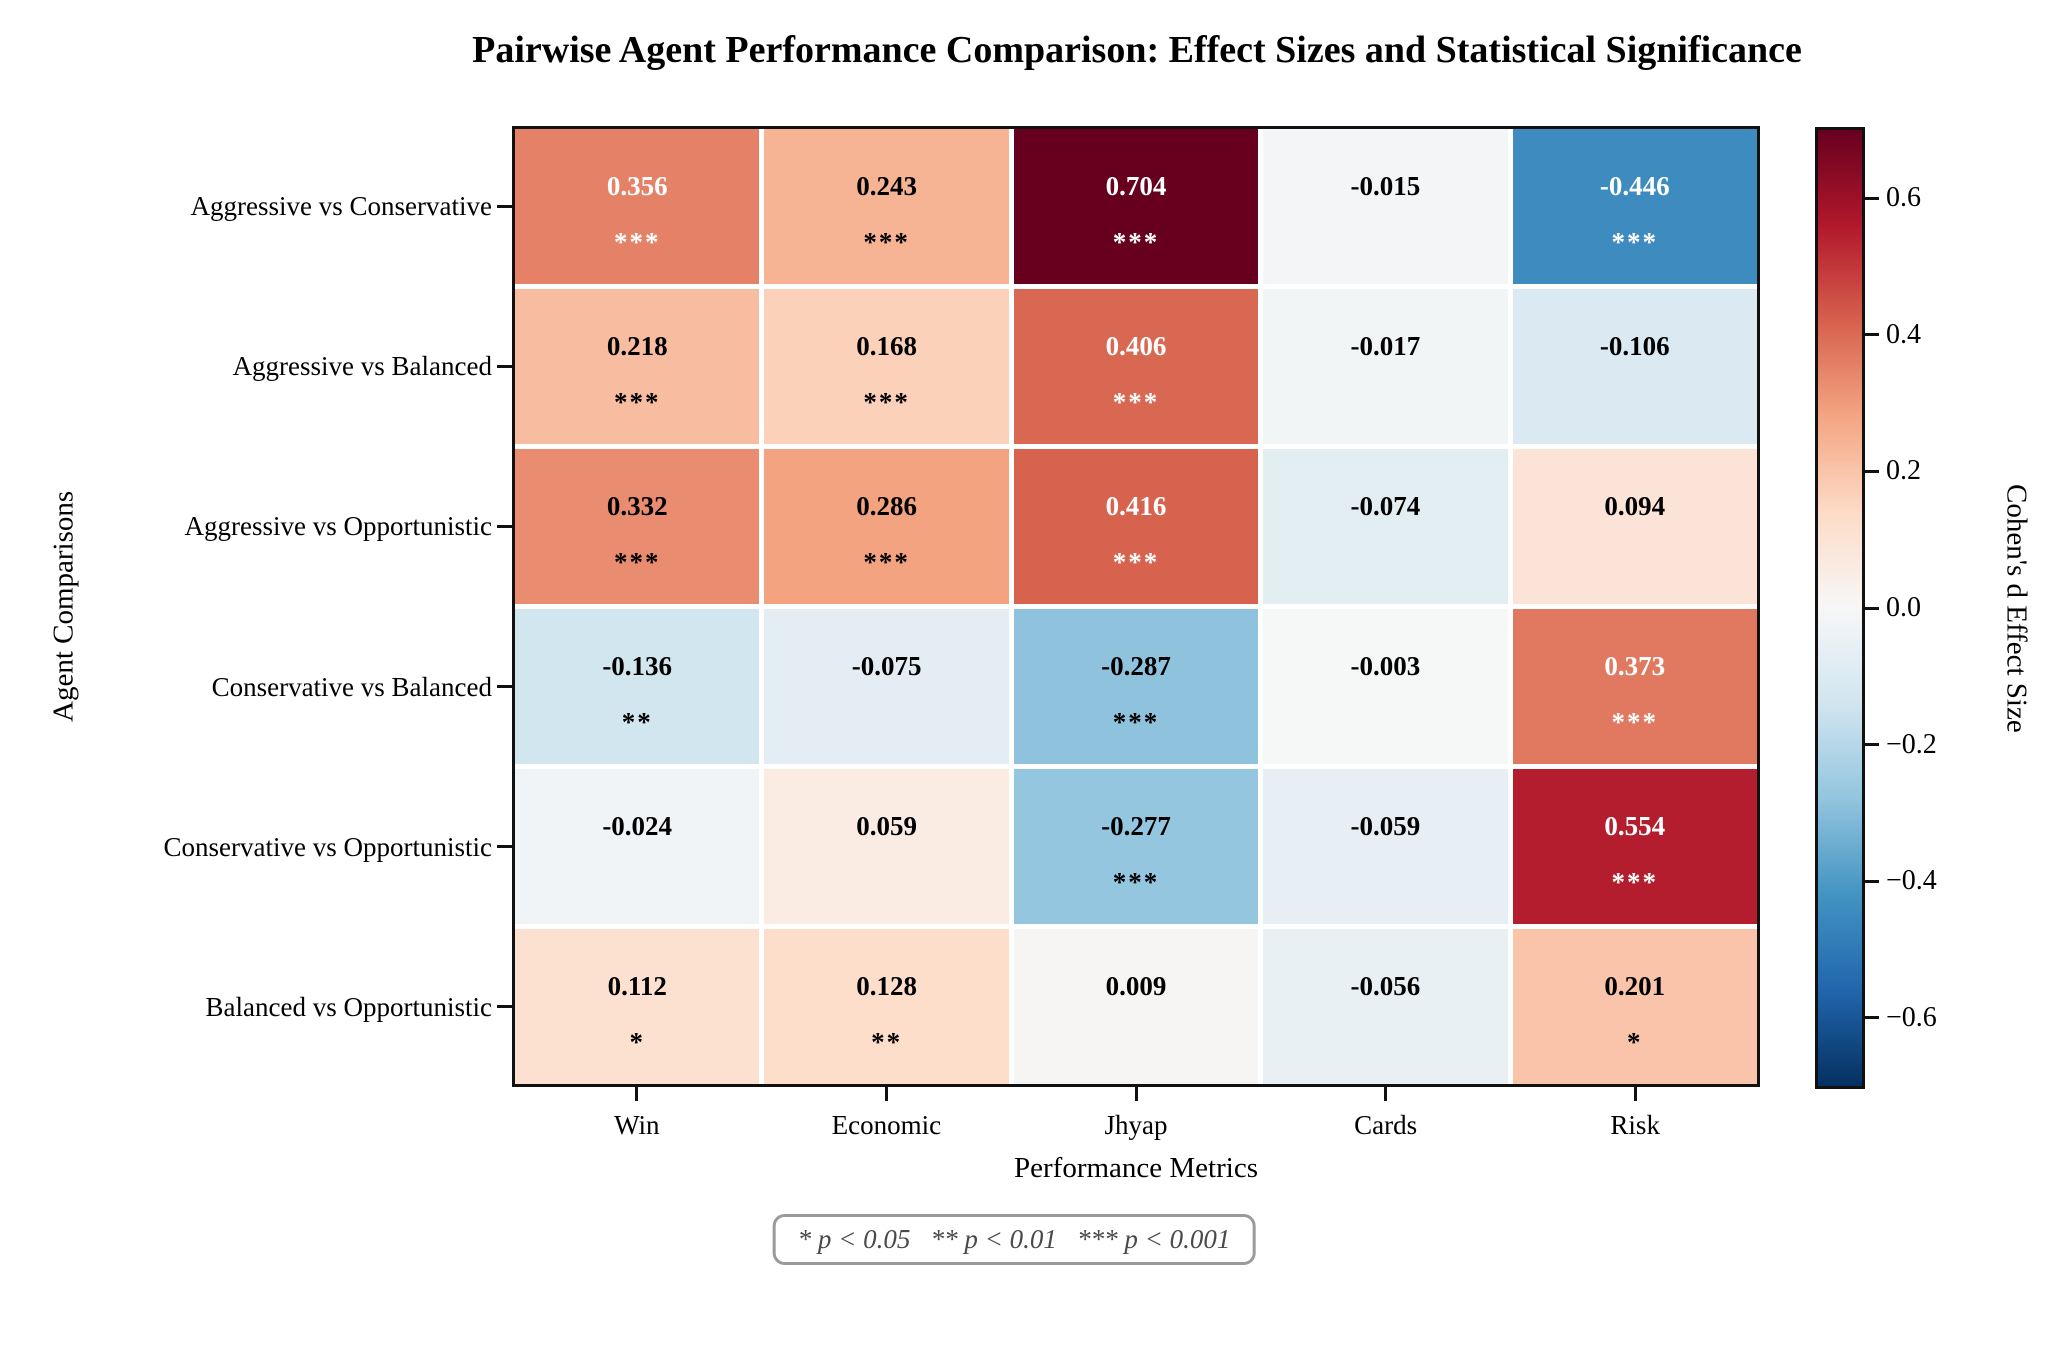 The width and height of the screenshot is (2072, 1368). Describe the element at coordinates (1385, 505) in the screenshot. I see `cell-value: -0.074` at that location.